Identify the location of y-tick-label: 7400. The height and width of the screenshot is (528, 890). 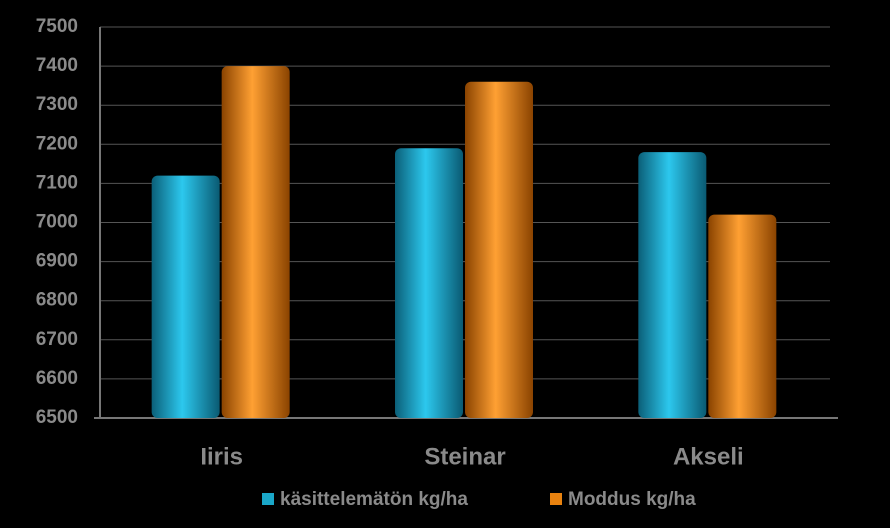
(57, 65).